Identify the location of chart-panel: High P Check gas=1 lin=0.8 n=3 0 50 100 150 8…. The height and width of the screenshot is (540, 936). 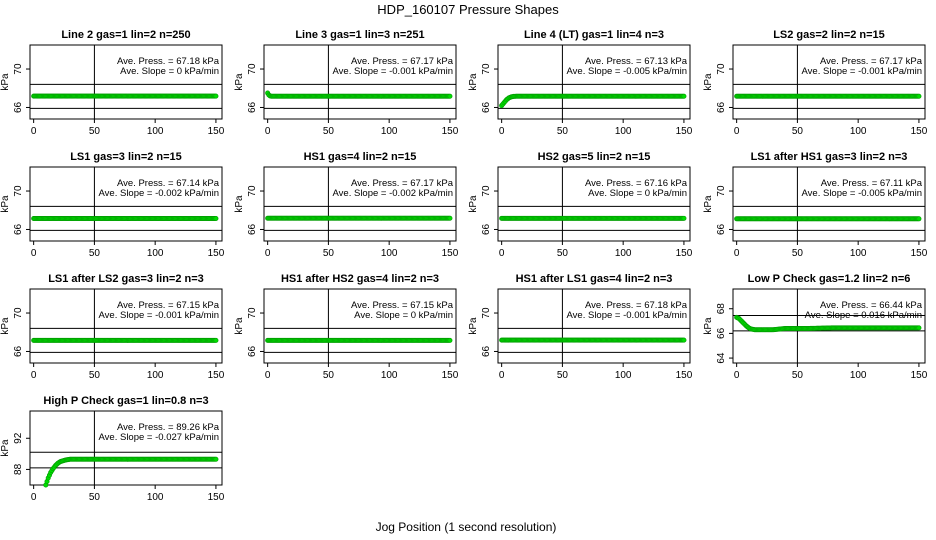
(112, 449).